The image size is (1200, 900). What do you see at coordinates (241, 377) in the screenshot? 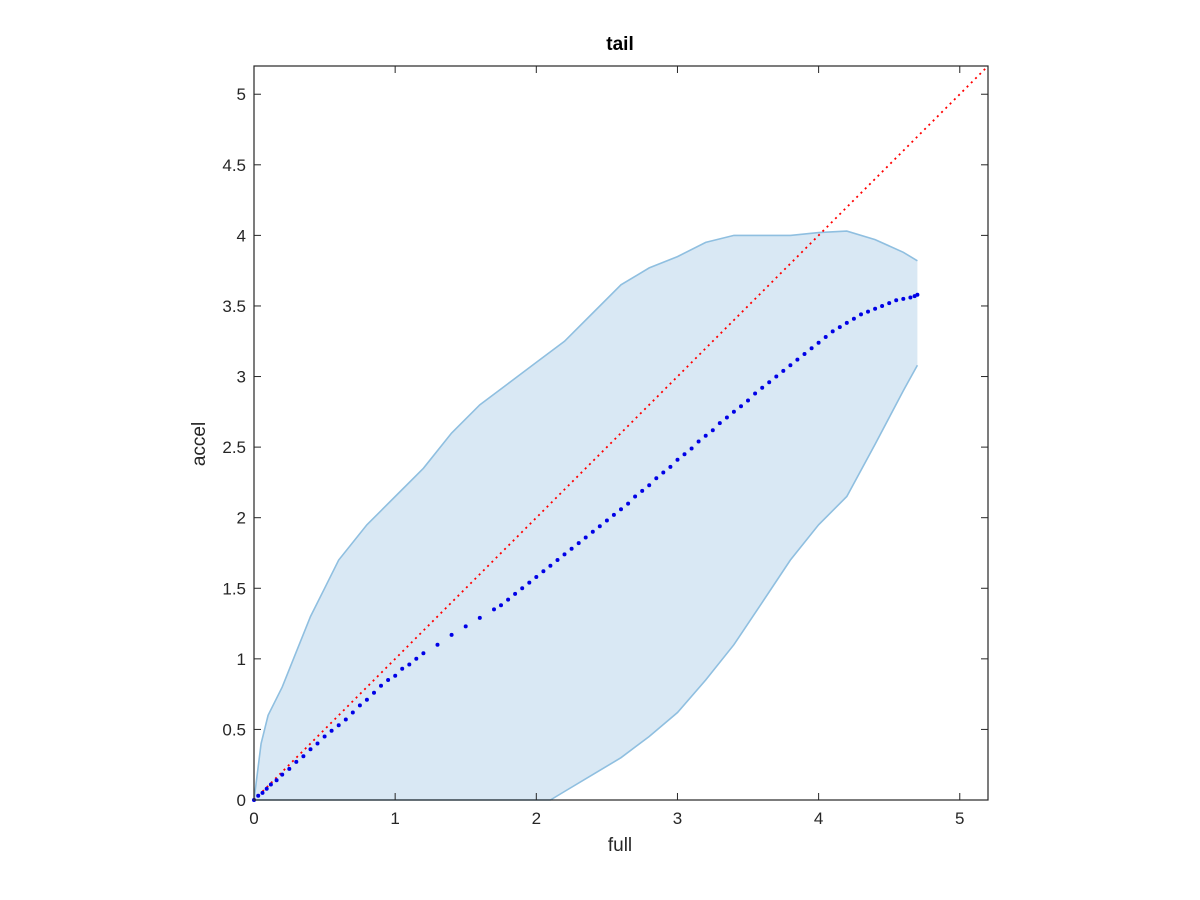
I see `y-tick-label: 3` at bounding box center [241, 377].